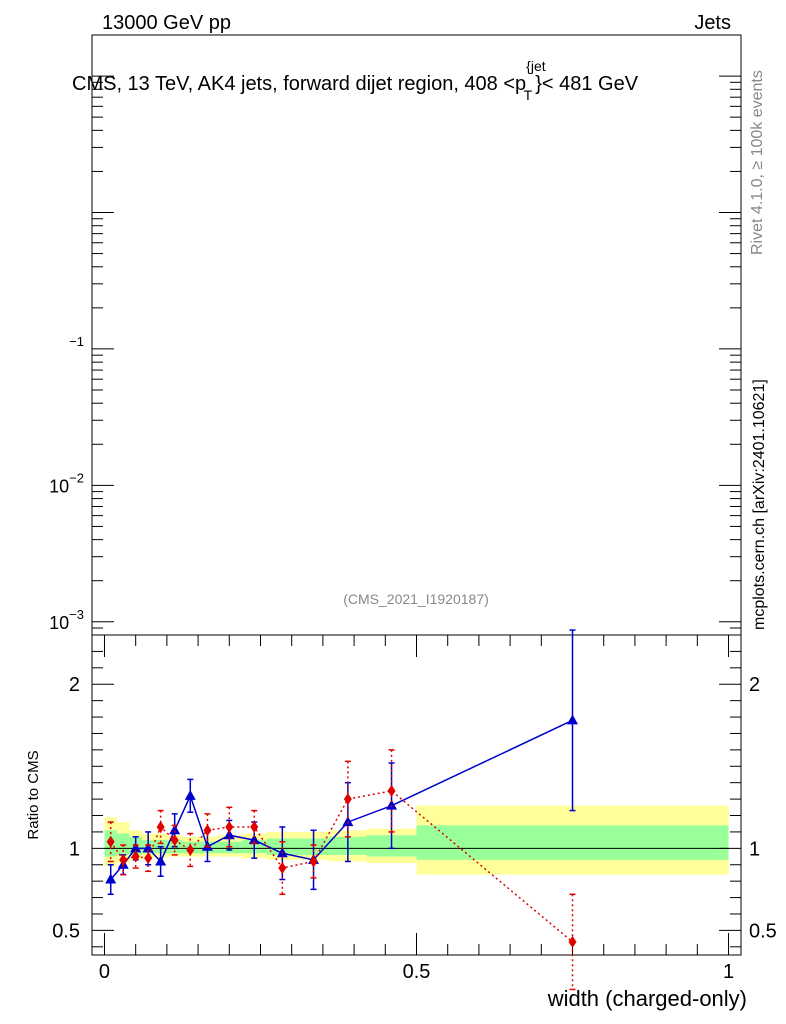 The height and width of the screenshot is (1024, 786). What do you see at coordinates (33, 794) in the screenshot?
I see `ratio-y-axis-label: Ratio to CMS` at bounding box center [33, 794].